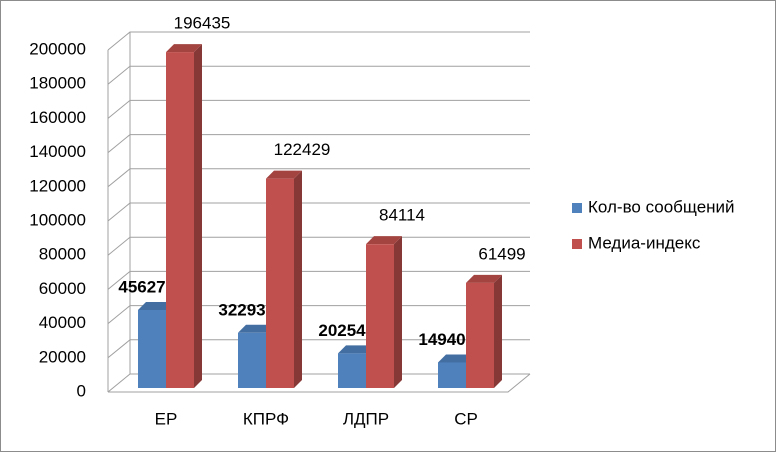 The height and width of the screenshot is (452, 776). What do you see at coordinates (62, 288) in the screenshot?
I see `y-tick-label: 60000` at bounding box center [62, 288].